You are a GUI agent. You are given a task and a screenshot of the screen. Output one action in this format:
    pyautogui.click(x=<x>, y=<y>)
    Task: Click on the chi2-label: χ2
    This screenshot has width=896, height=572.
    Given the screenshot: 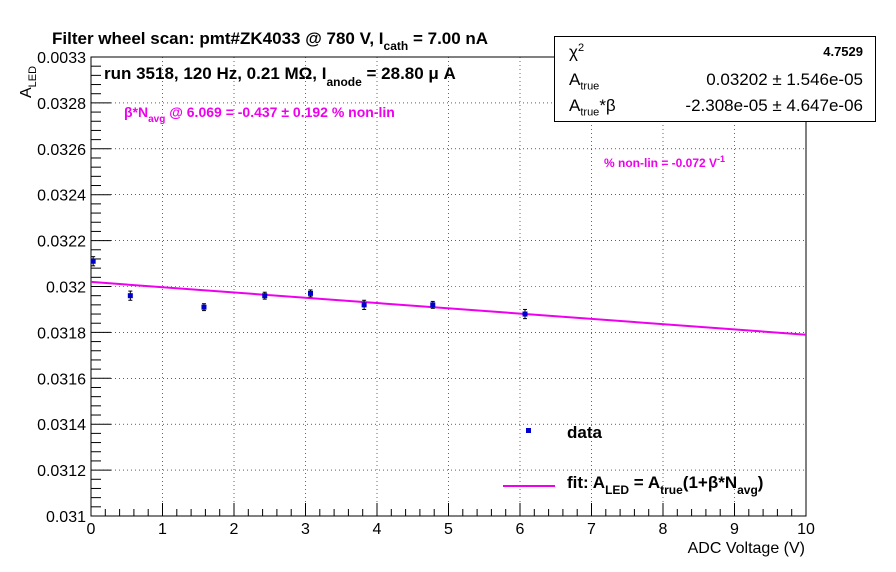 What is the action you would take?
    pyautogui.click(x=577, y=52)
    